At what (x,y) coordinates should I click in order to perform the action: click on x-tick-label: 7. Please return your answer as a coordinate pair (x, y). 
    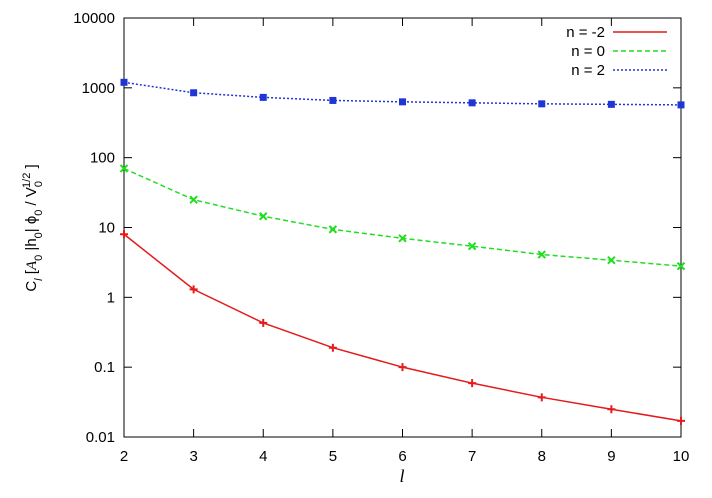
    Looking at the image, I should click on (472, 456).